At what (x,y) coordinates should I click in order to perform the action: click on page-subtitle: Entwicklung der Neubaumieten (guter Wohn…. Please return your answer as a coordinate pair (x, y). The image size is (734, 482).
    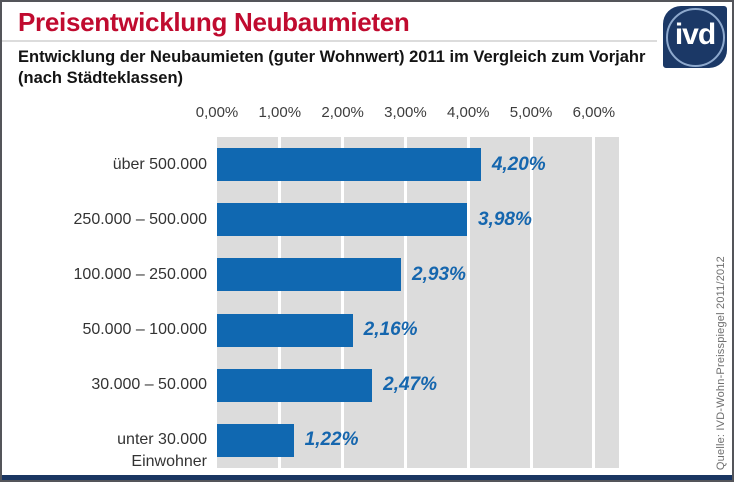
    Looking at the image, I should click on (332, 67).